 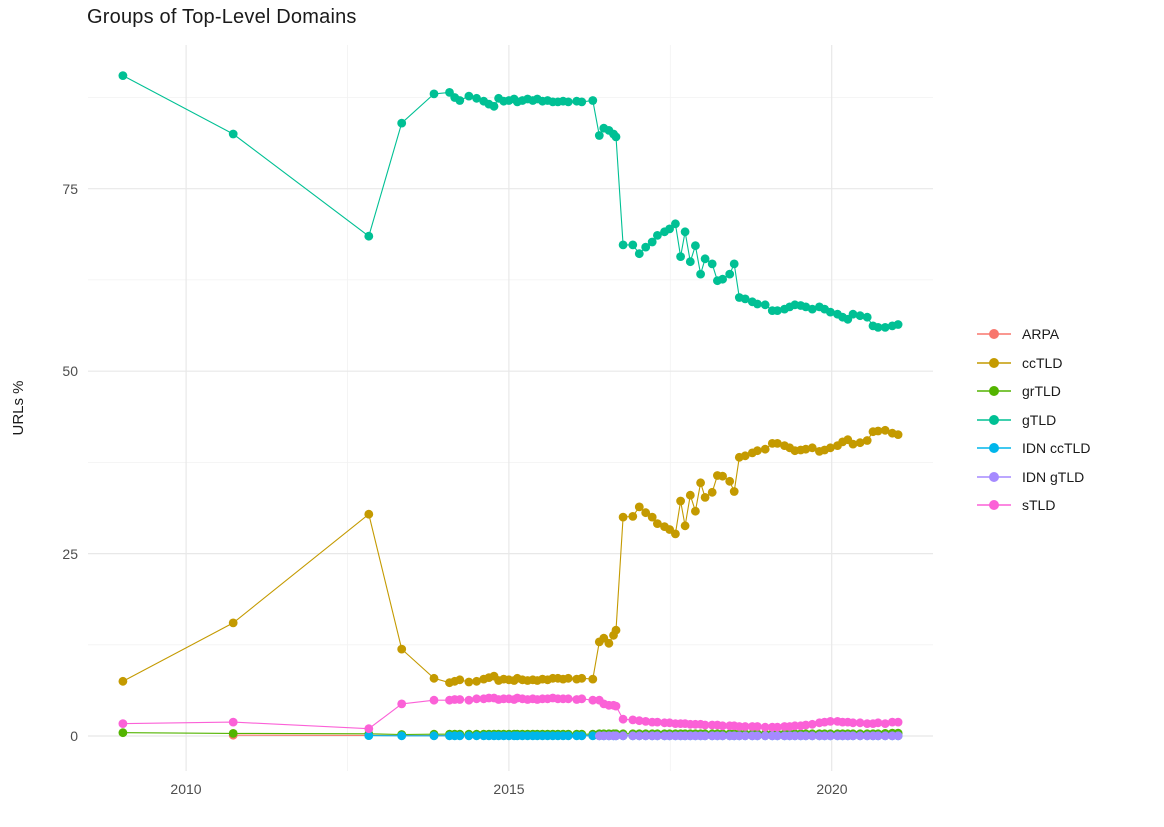 I want to click on legend-label: grTLD, so click(x=1041, y=391).